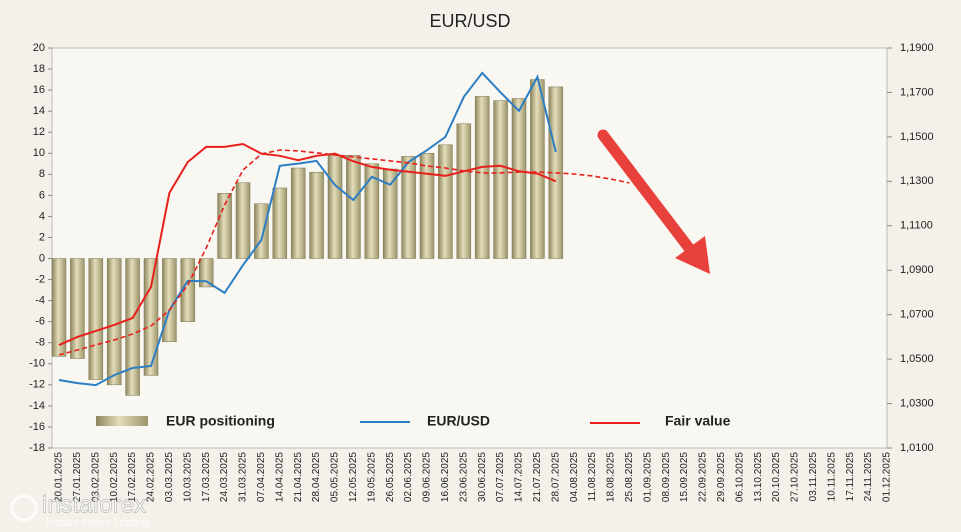 The image size is (961, 532). I want to click on x-tick-label: 14.04.2025, so click(279, 477).